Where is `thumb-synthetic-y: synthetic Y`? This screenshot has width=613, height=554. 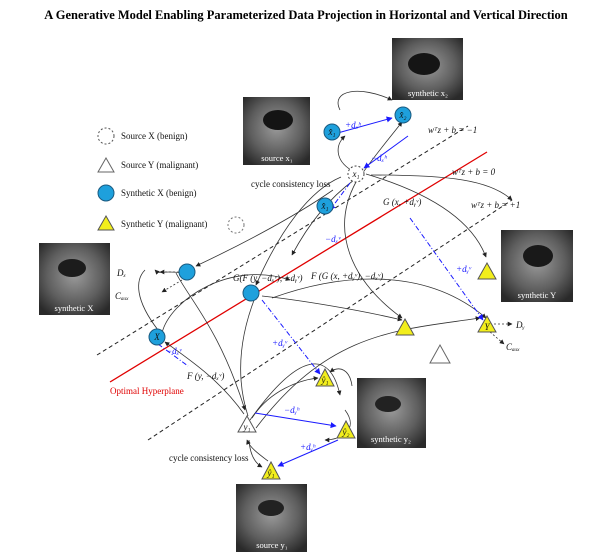
thumb-synthetic-y: synthetic Y is located at coordinates (537, 266).